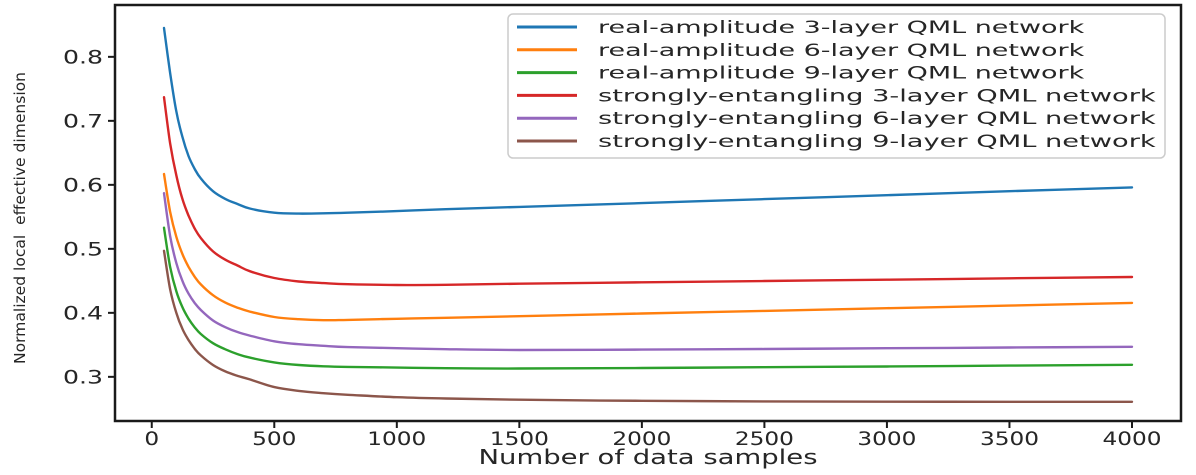 The height and width of the screenshot is (475, 1196). What do you see at coordinates (877, 119) in the screenshot?
I see `legend-label: strongly-entangling 6-layer QML network` at bounding box center [877, 119].